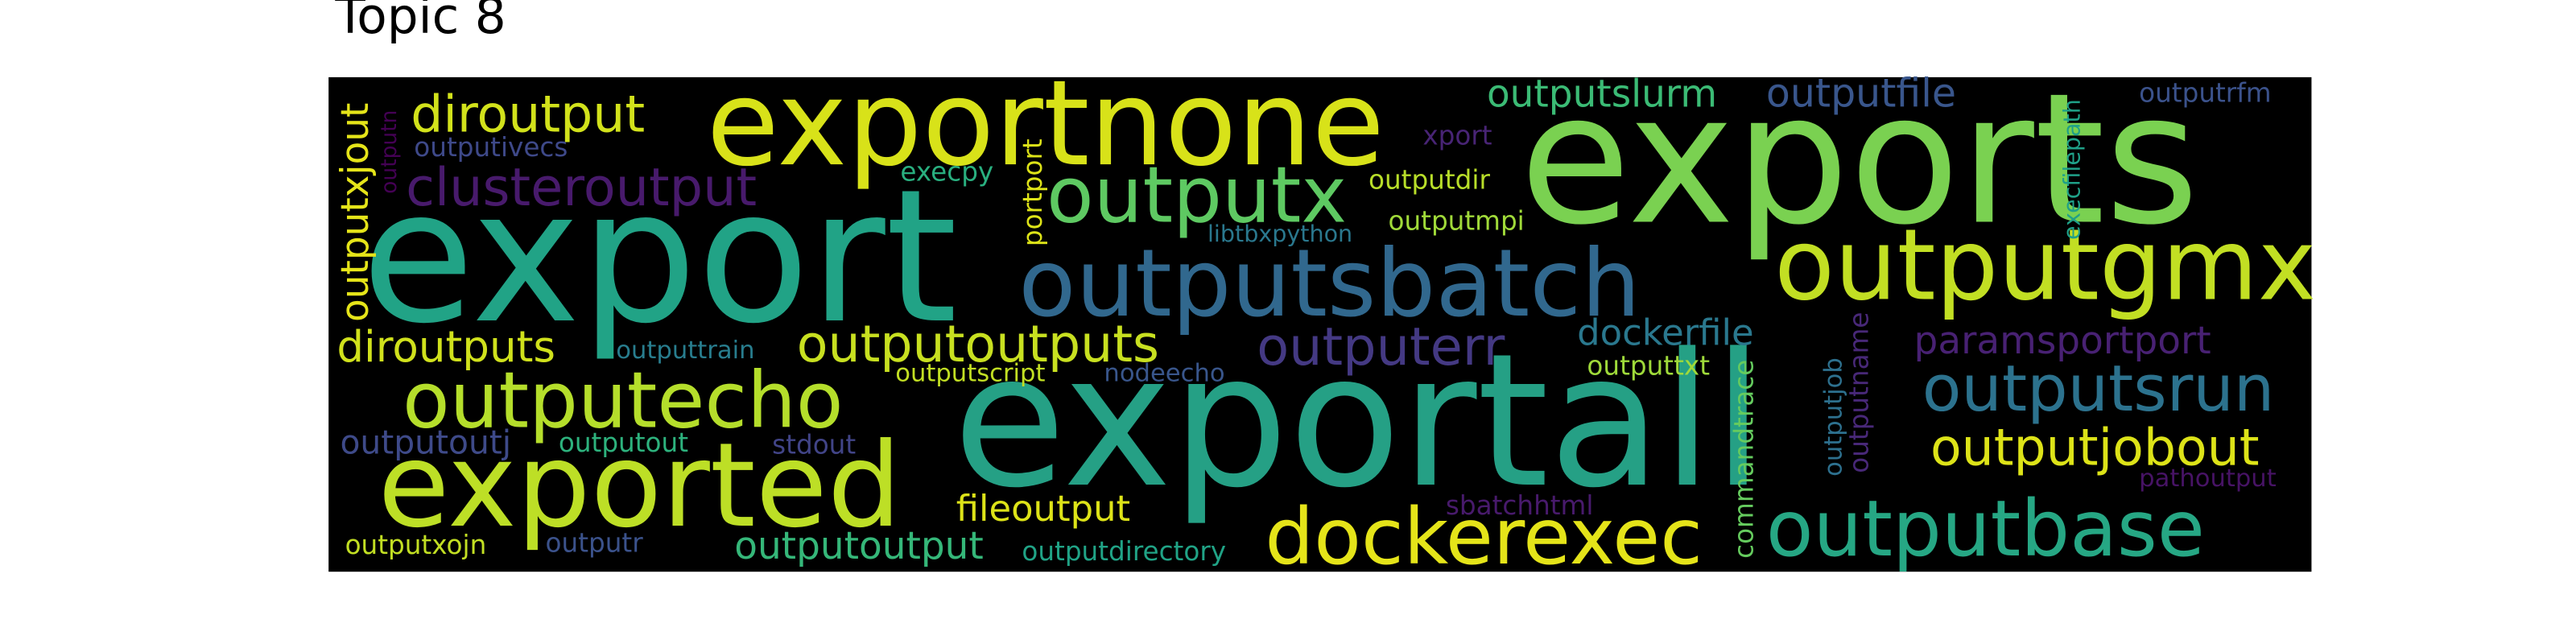  What do you see at coordinates (2072, 169) in the screenshot?
I see `word: execfilepath` at bounding box center [2072, 169].